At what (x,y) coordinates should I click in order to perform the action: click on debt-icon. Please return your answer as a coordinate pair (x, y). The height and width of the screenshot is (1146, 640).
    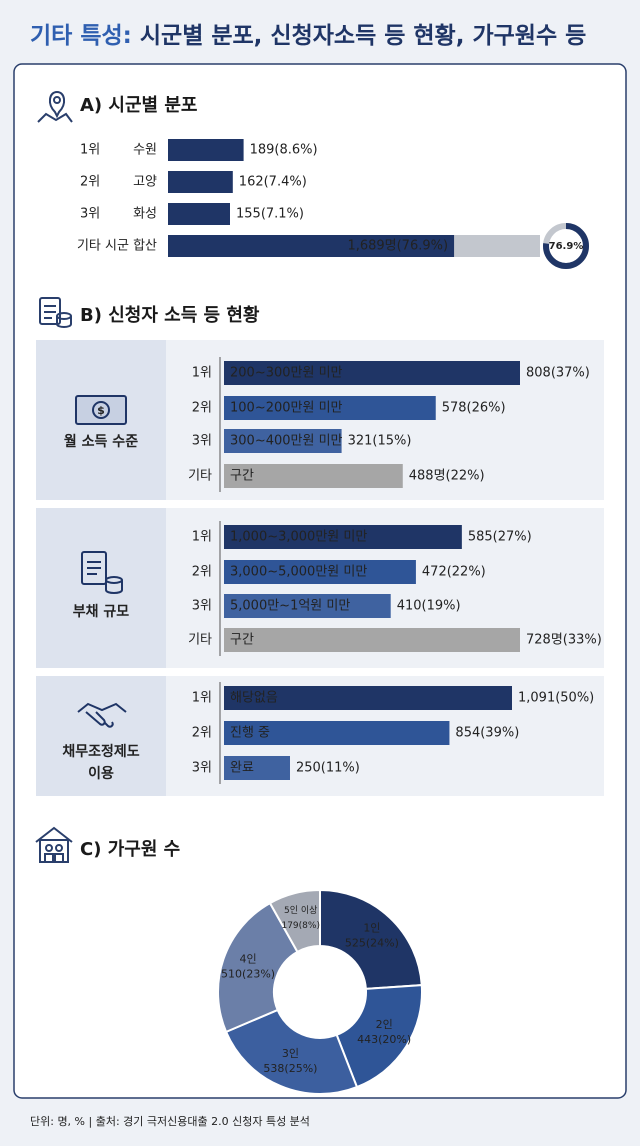
    Looking at the image, I should click on (102, 572).